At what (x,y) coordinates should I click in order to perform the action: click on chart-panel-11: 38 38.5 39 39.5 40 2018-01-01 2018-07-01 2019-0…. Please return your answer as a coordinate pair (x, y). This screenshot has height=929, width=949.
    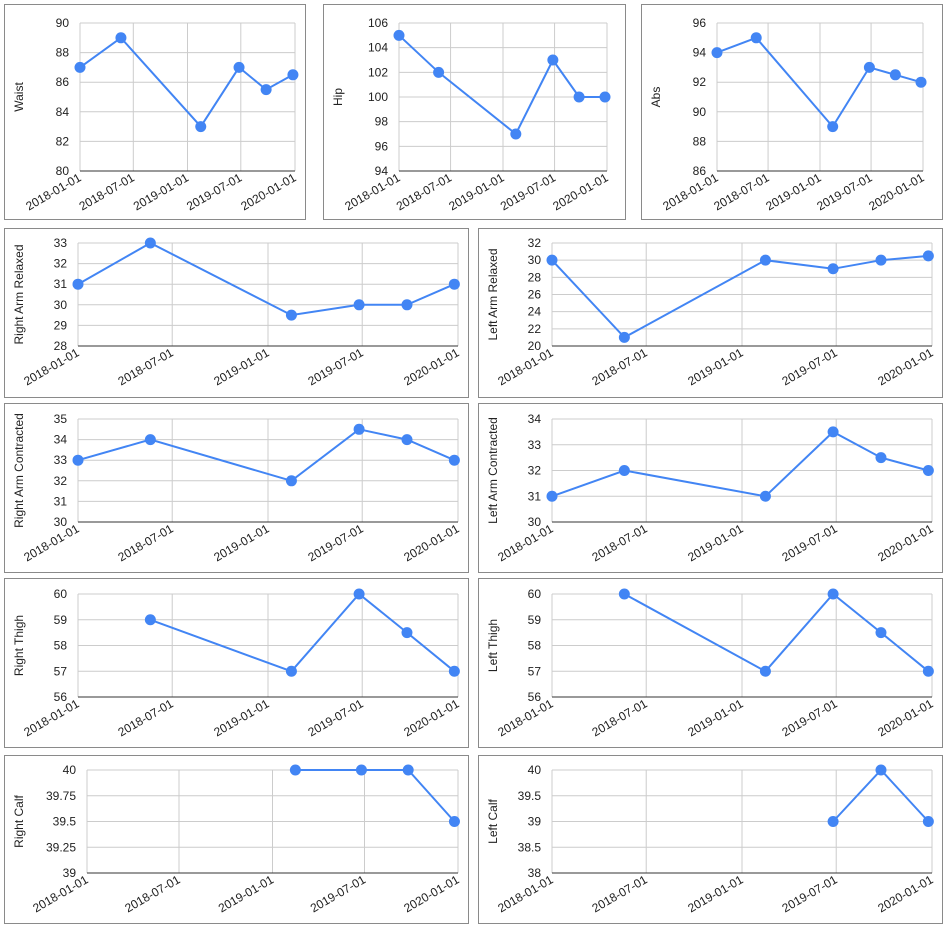
    Looking at the image, I should click on (710, 839).